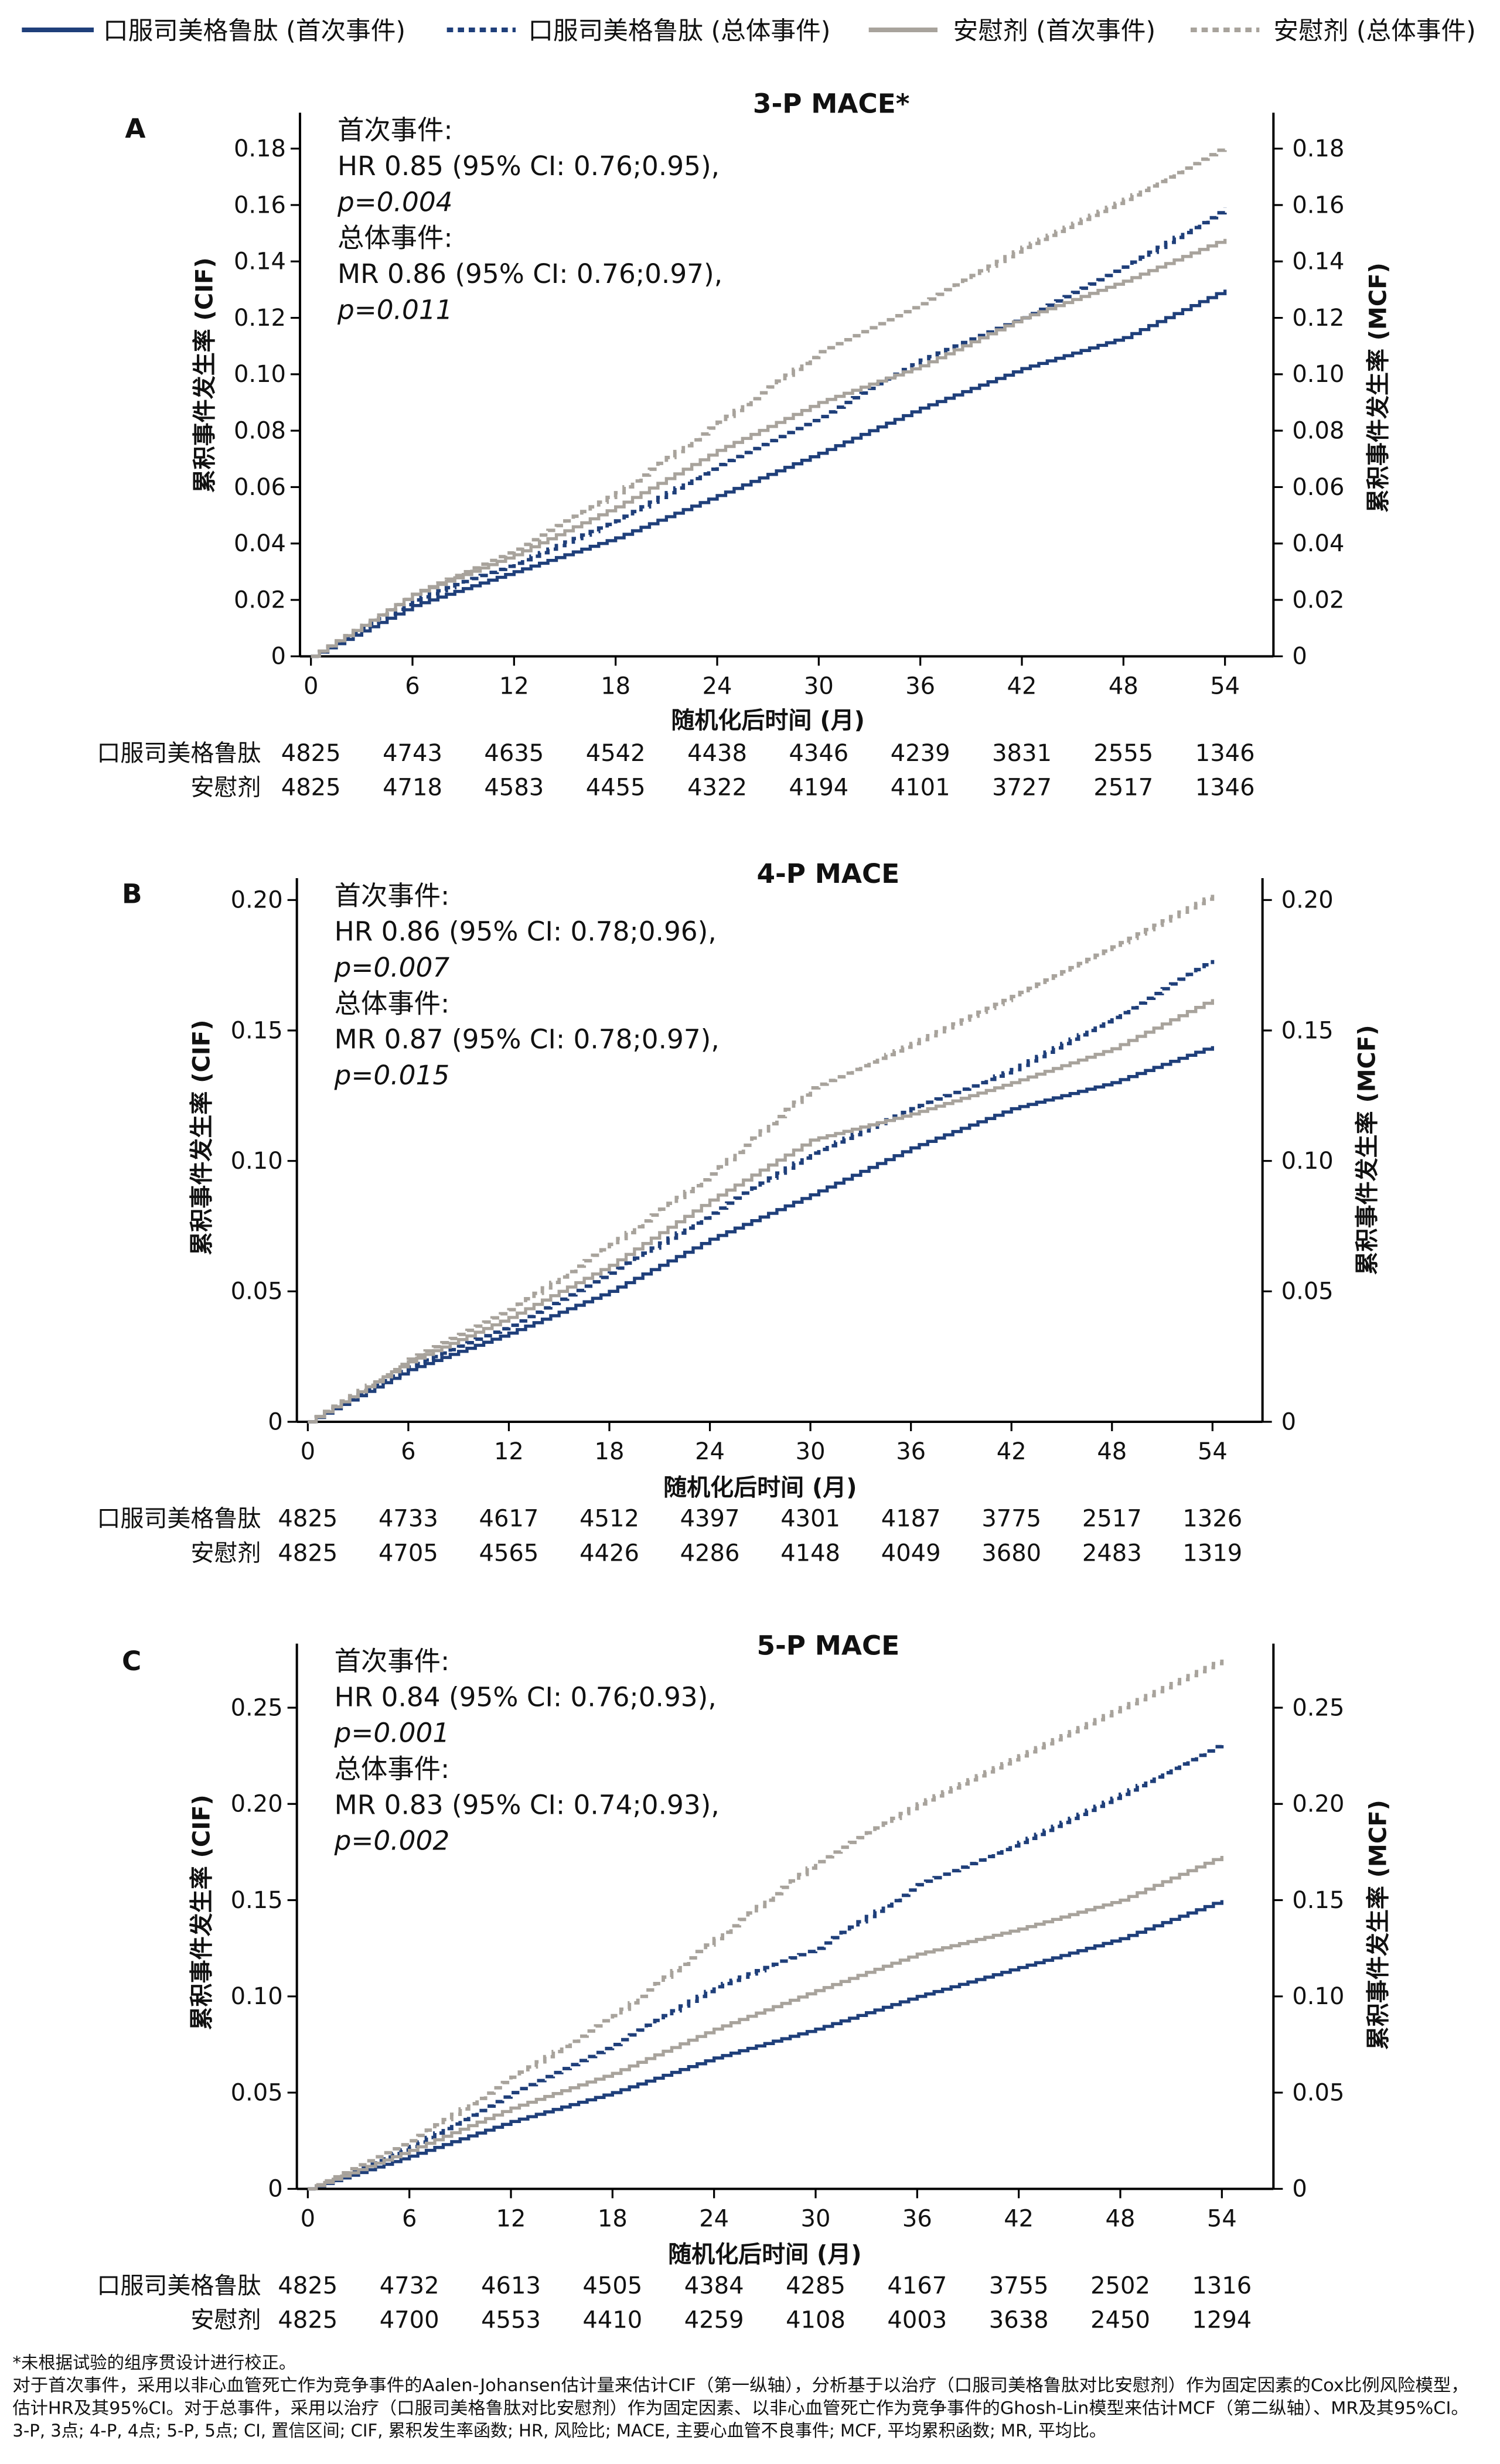  I want to click on x-tick-label: 12, so click(514, 686).